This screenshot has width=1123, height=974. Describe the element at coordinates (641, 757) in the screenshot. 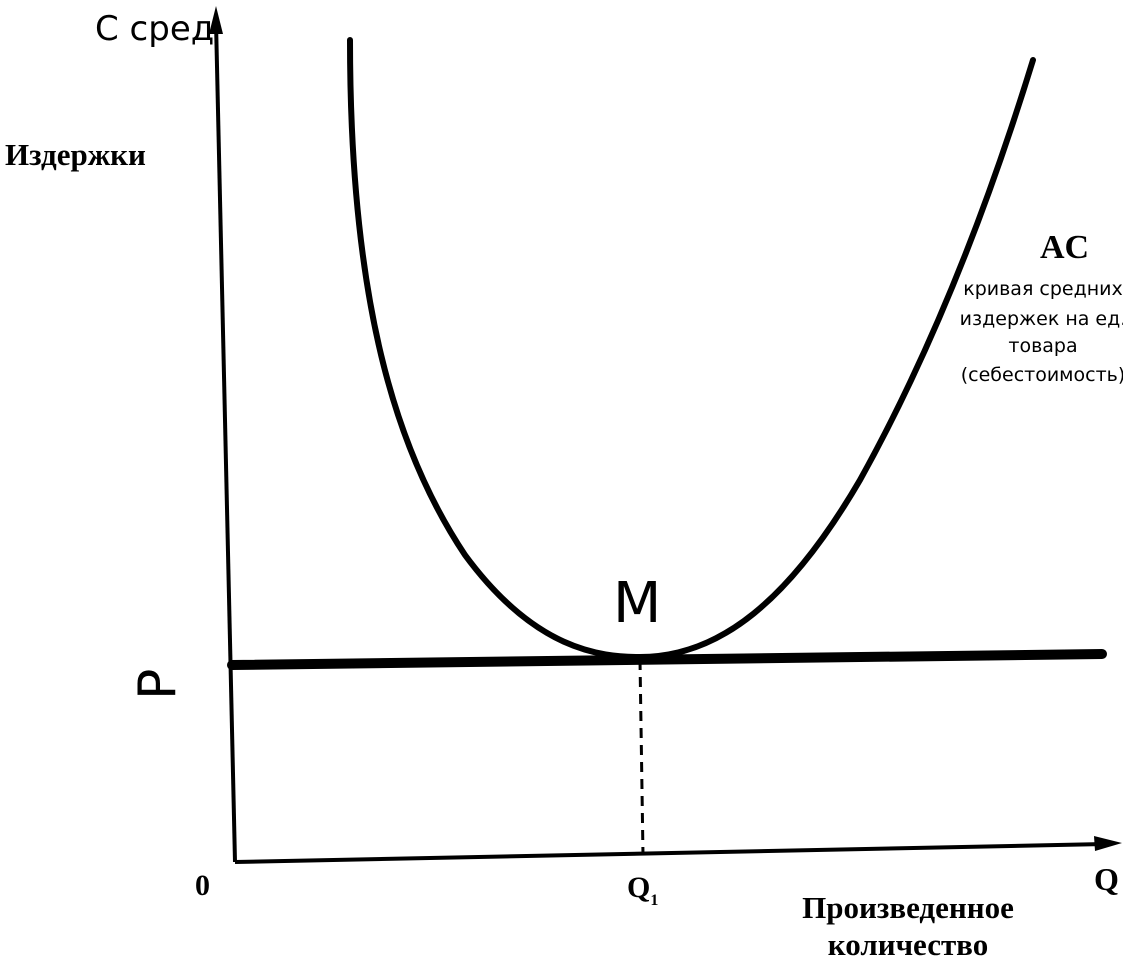

I see `quantity-line` at that location.